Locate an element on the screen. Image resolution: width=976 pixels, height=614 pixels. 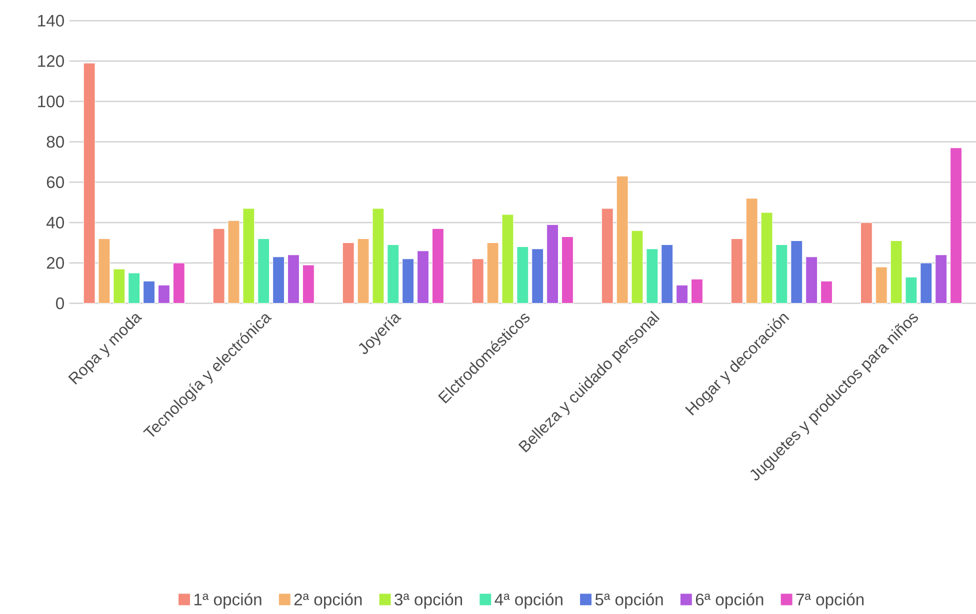
legend-label: 4ª opción is located at coordinates (528, 600).